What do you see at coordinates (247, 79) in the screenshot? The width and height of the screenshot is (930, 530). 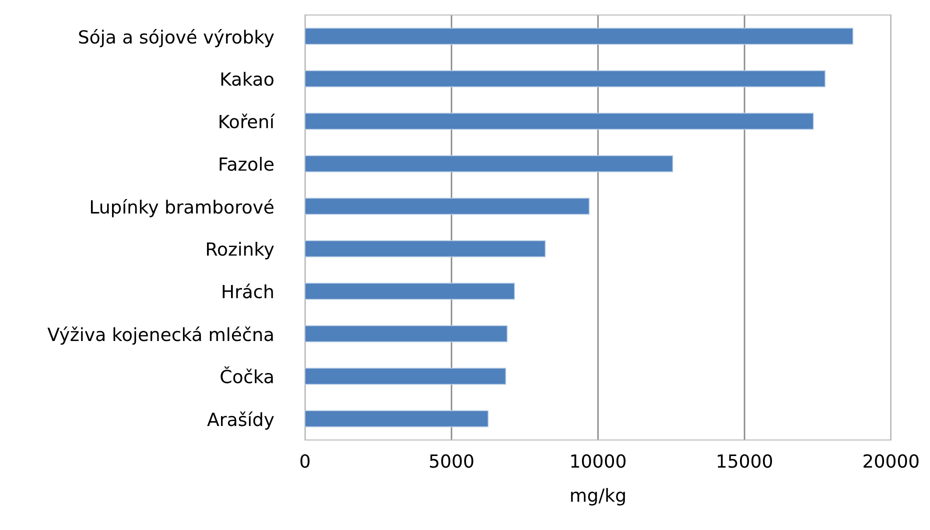 I see `y-tick-label: Kakao` at bounding box center [247, 79].